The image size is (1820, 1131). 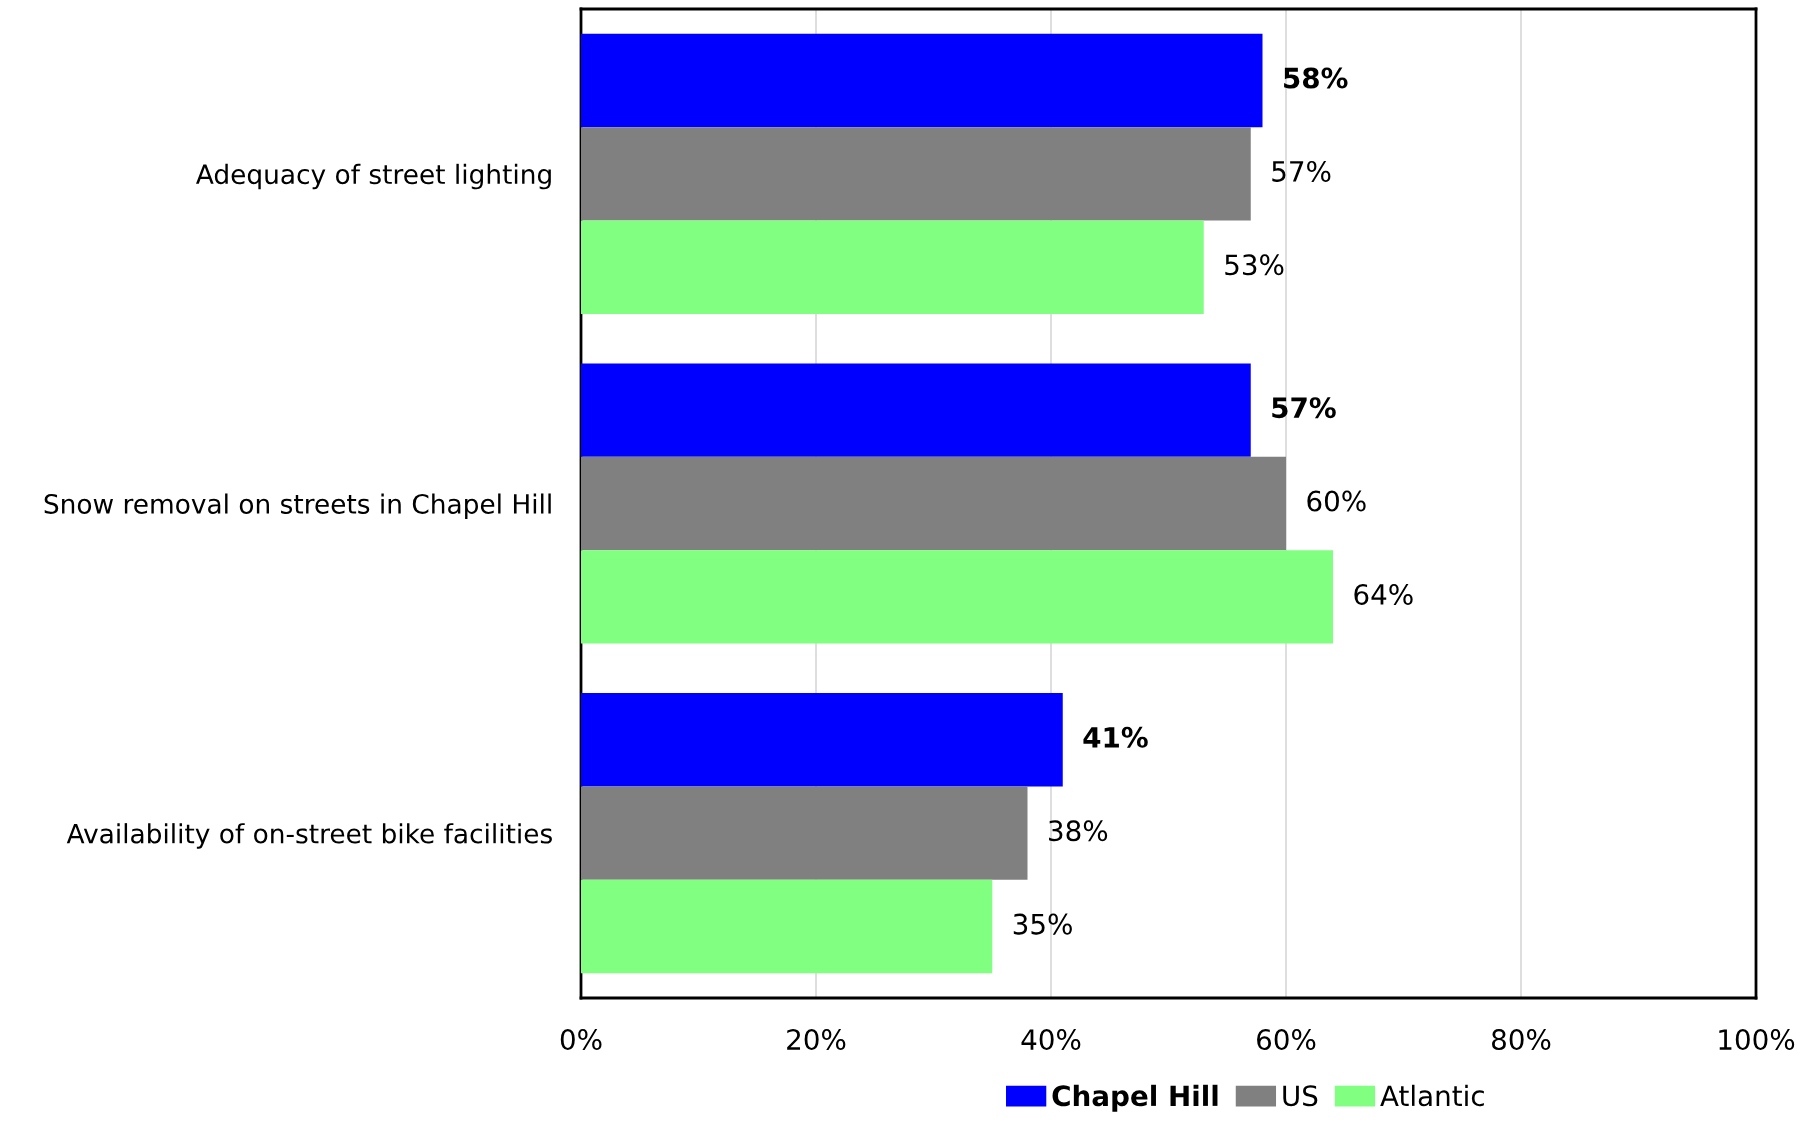 What do you see at coordinates (1316, 78) in the screenshot?
I see `data-label: 58%` at bounding box center [1316, 78].